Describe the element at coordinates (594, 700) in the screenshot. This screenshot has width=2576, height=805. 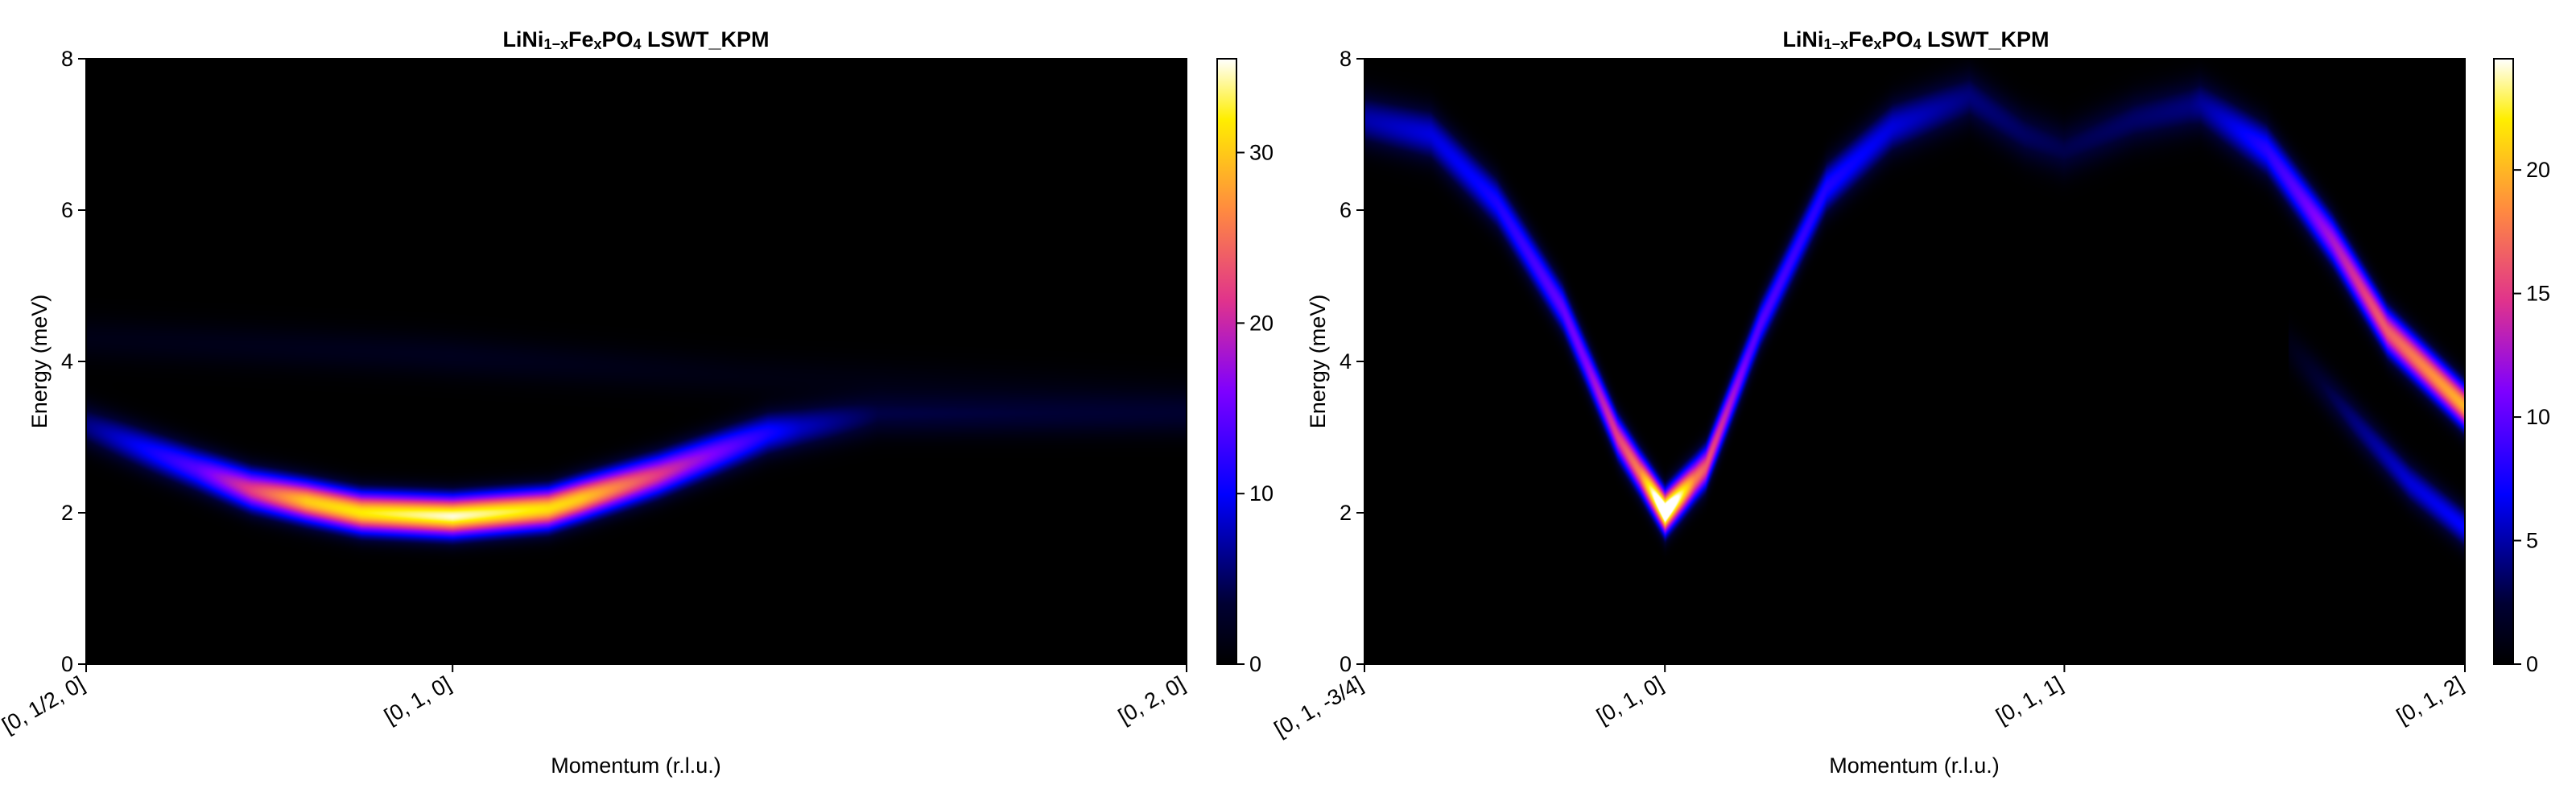
I see `chart-1-x-ticks: [0, 1/2, 0] [0, 1, 0] [0, 2, 0]` at that location.